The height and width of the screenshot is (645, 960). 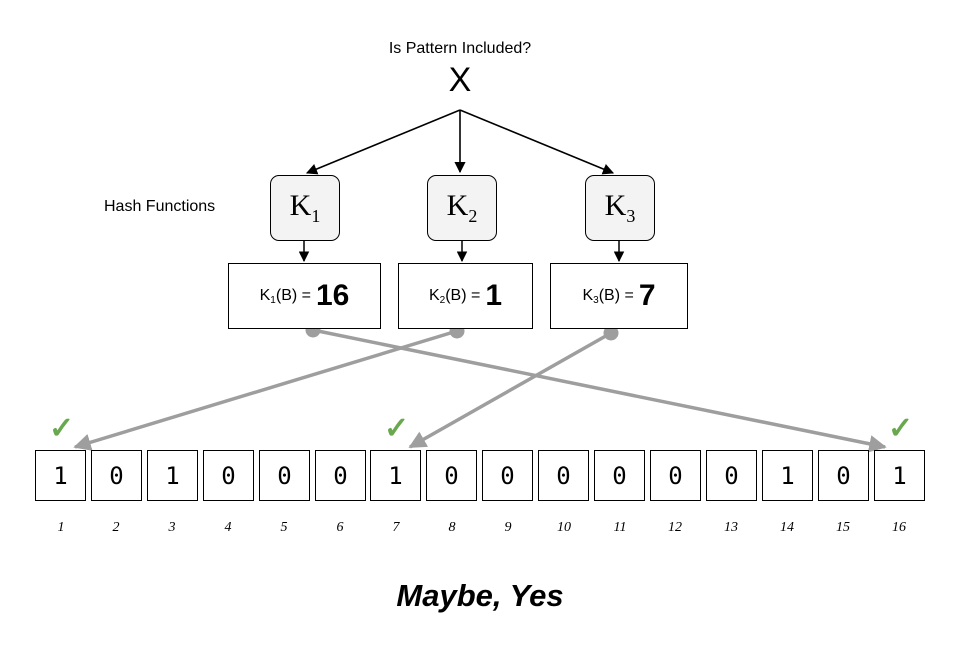 I want to click on hash-result-k3: K3(B) = 7, so click(x=619, y=296).